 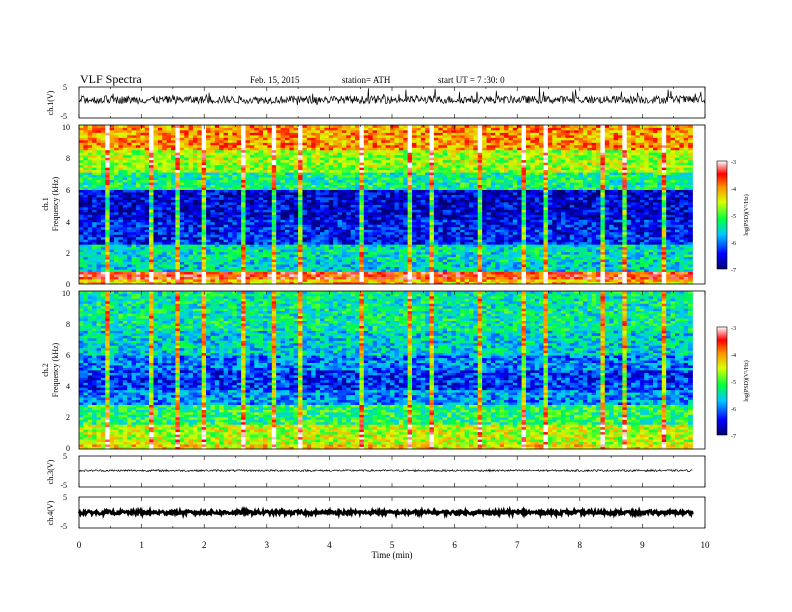 I want to click on ch1-waveform-frame, so click(x=392, y=102).